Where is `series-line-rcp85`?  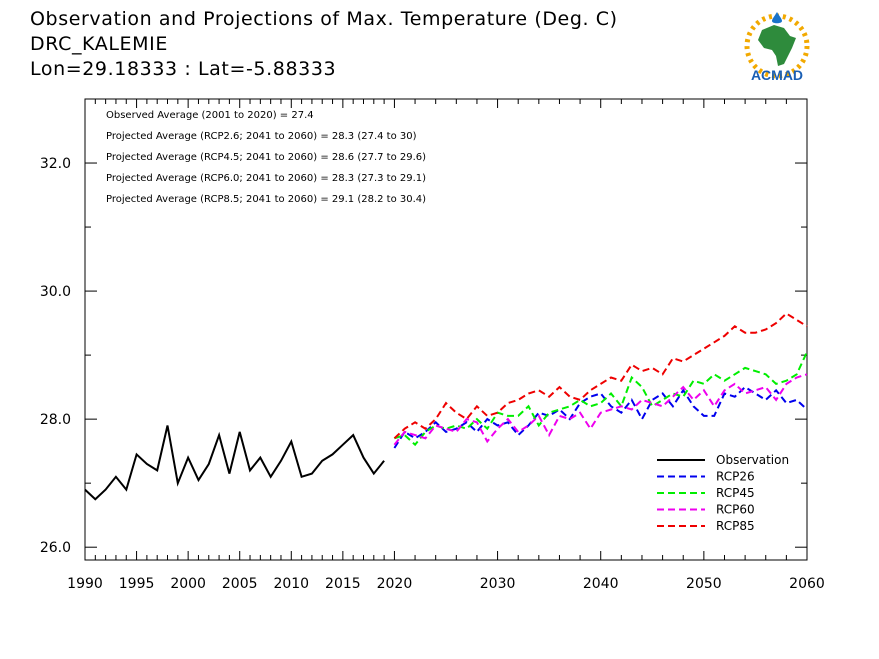 series-line-rcp85 is located at coordinates (600, 376).